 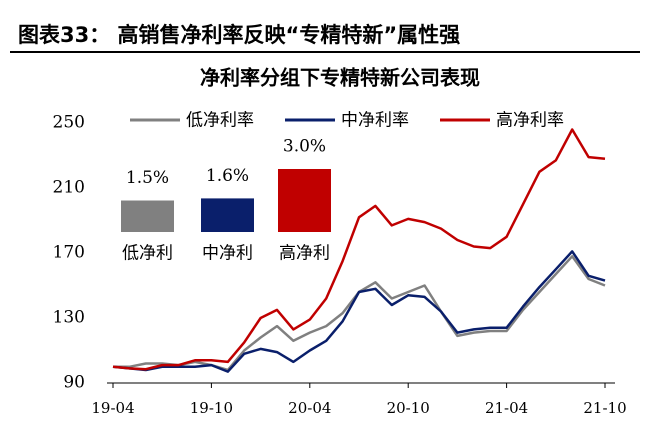 I want to click on x-tick-label: 21-10, so click(x=604, y=408).